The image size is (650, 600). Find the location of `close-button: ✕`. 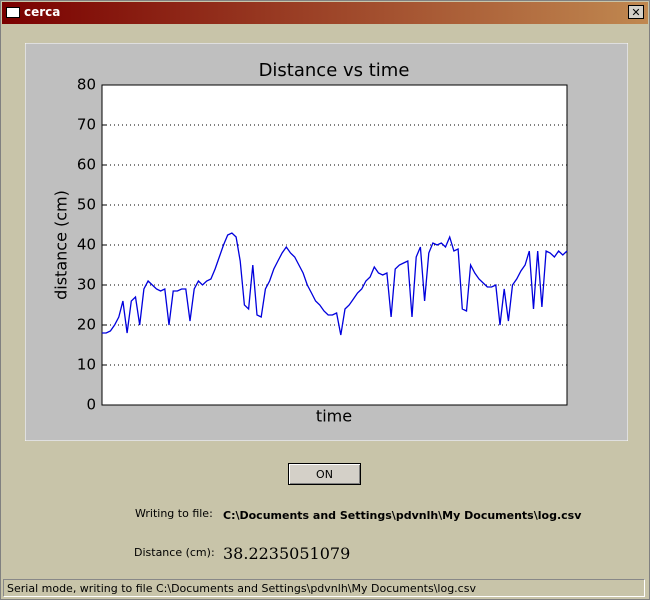

close-button: ✕ is located at coordinates (636, 12).